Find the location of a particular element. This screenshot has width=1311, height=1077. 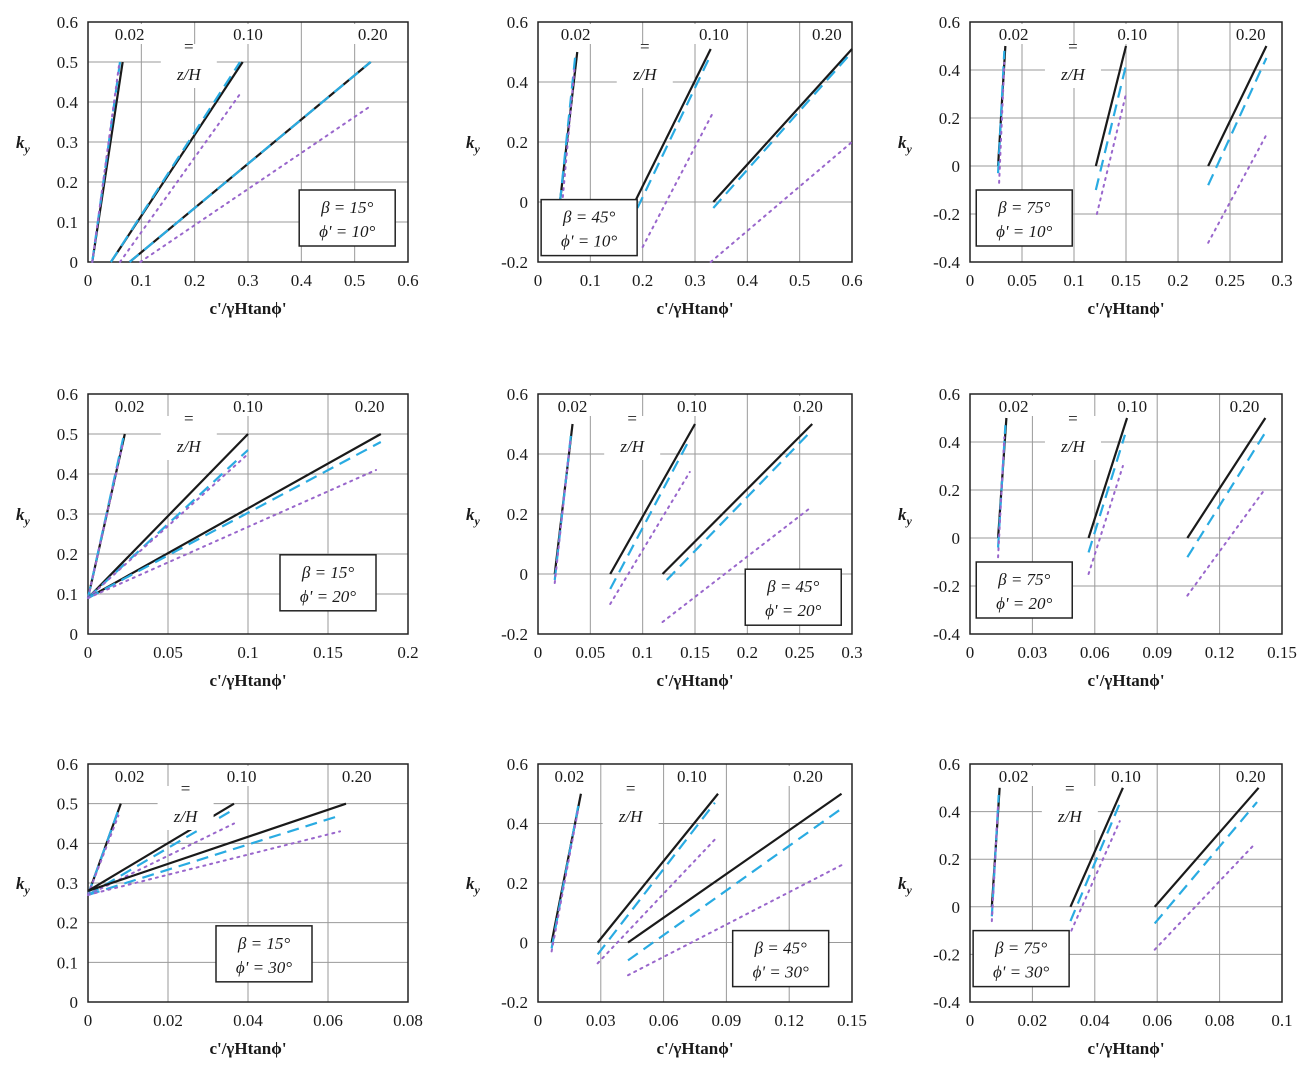

x-tick-label: 0.5 is located at coordinates (354, 280).